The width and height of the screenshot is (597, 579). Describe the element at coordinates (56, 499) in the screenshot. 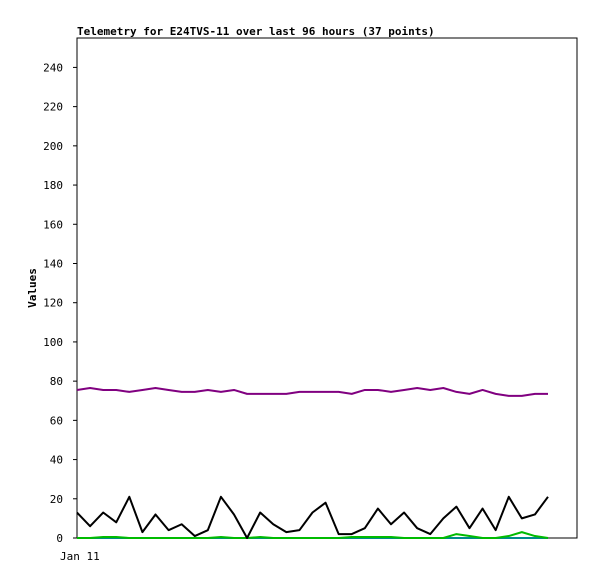

I see `y-tick-label: 20` at that location.